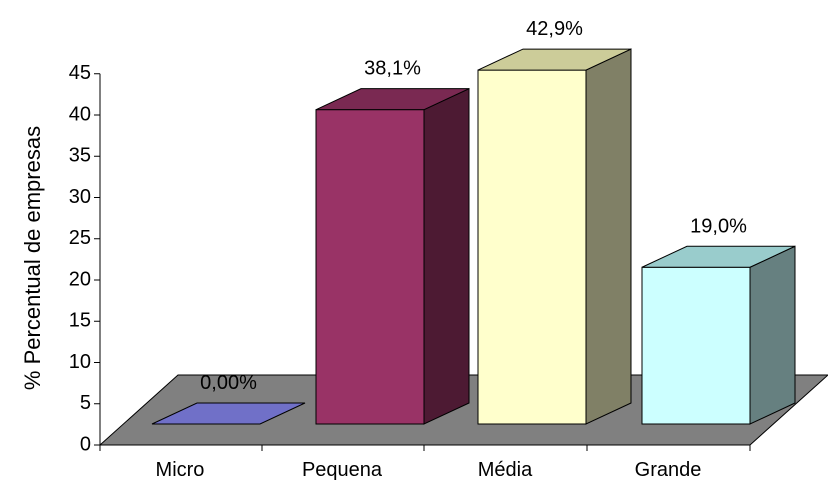 This screenshot has height=484, width=828. Describe the element at coordinates (80, 114) in the screenshot. I see `y-tick-label: 40` at that location.